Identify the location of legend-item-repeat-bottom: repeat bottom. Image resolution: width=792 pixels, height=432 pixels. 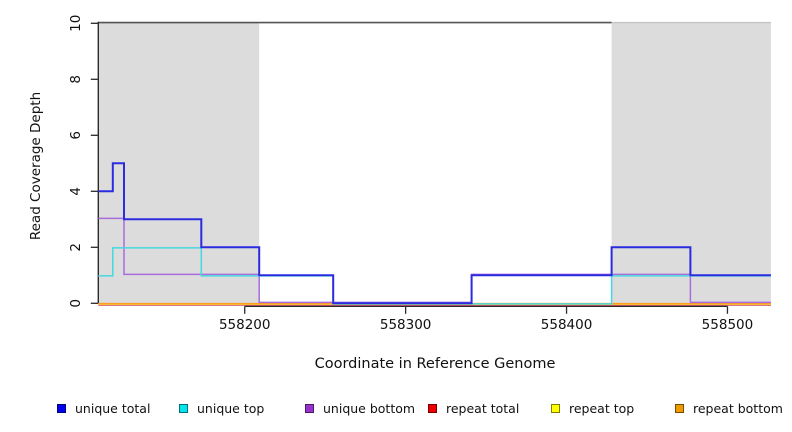
(729, 408).